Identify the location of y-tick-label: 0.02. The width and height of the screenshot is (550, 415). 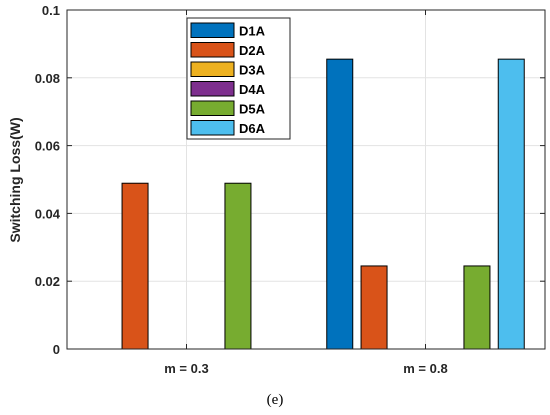
(47, 281).